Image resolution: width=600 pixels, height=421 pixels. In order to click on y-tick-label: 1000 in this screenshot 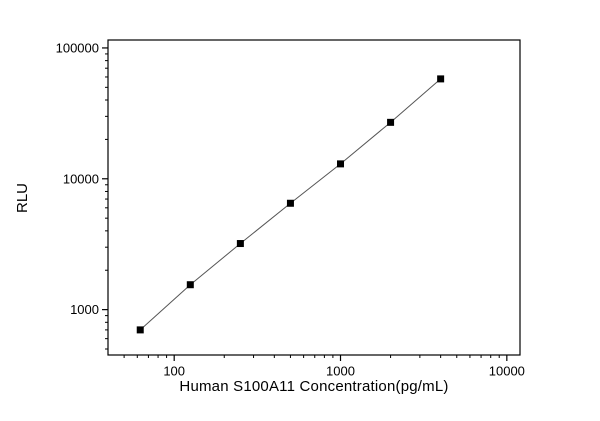, I will do `click(84, 309)`.